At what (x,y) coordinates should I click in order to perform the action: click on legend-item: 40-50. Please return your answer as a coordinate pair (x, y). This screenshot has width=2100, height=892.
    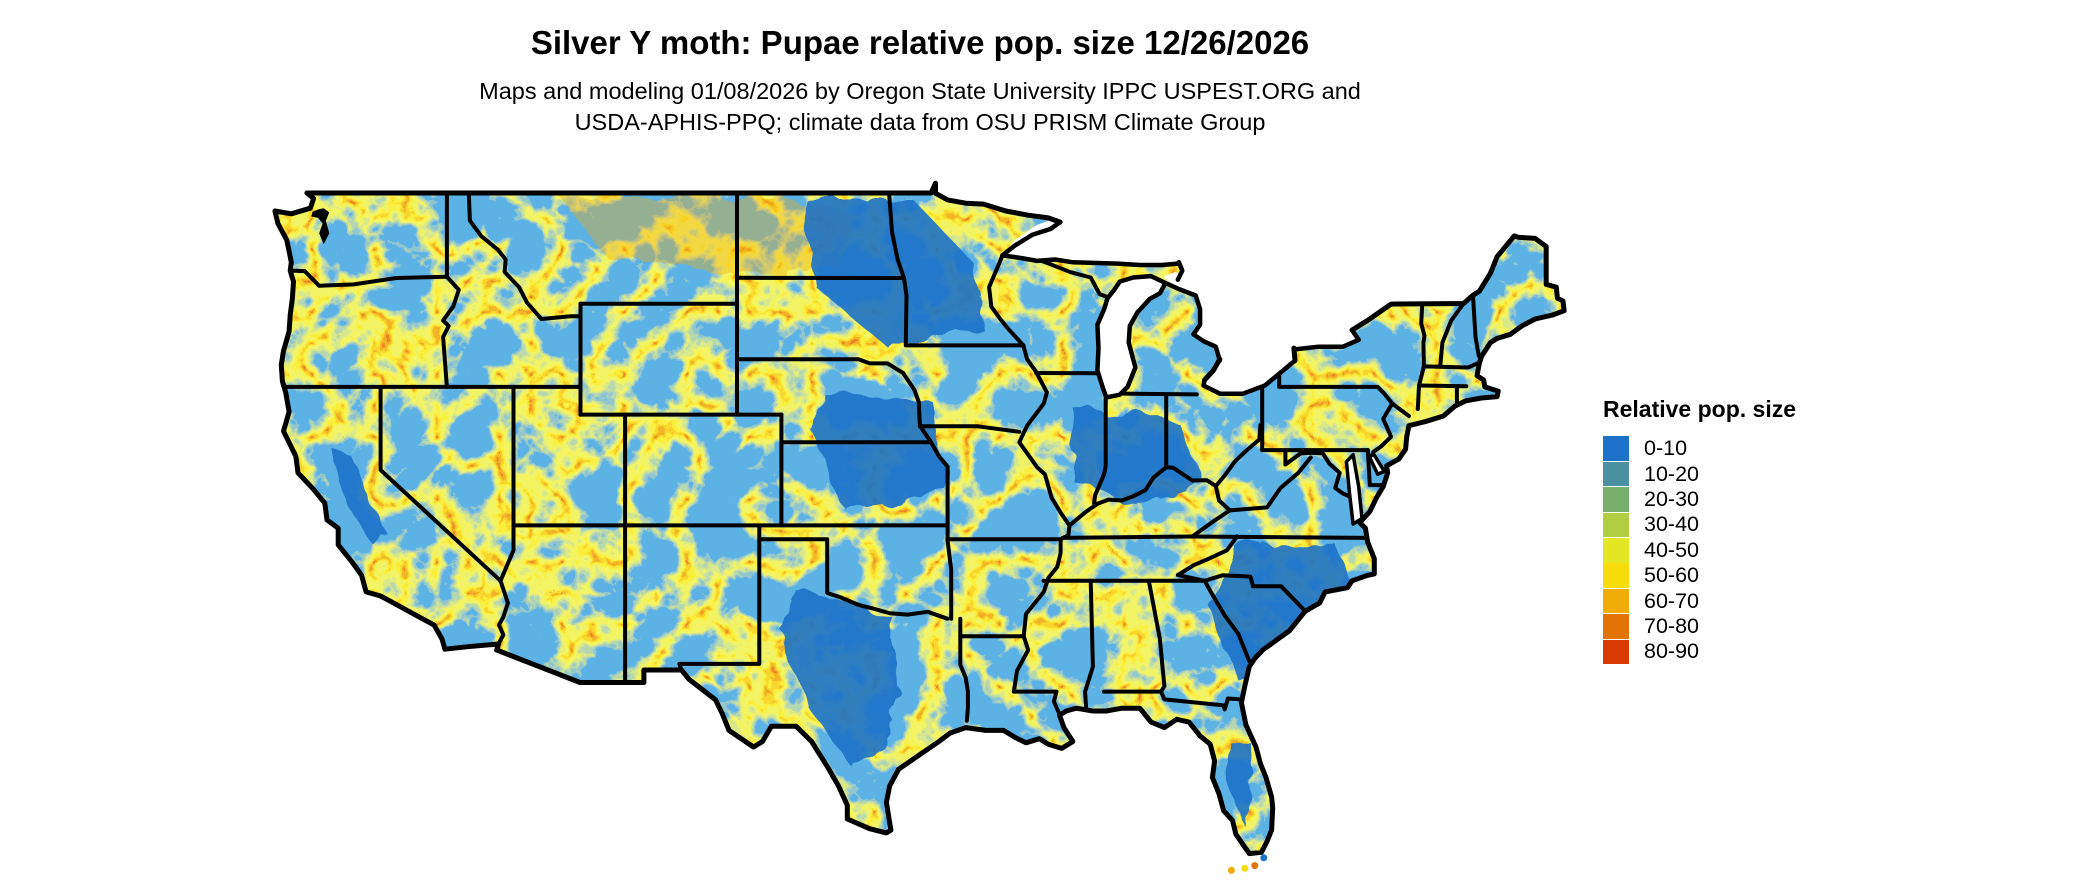
    Looking at the image, I should click on (1699, 550).